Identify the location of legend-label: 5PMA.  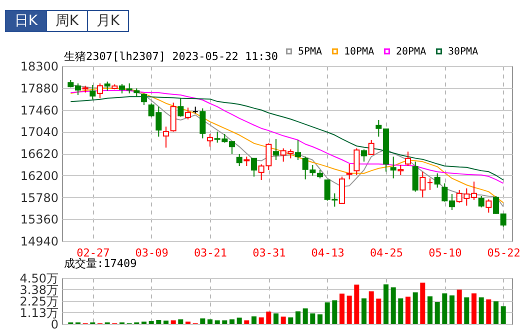
(310, 52).